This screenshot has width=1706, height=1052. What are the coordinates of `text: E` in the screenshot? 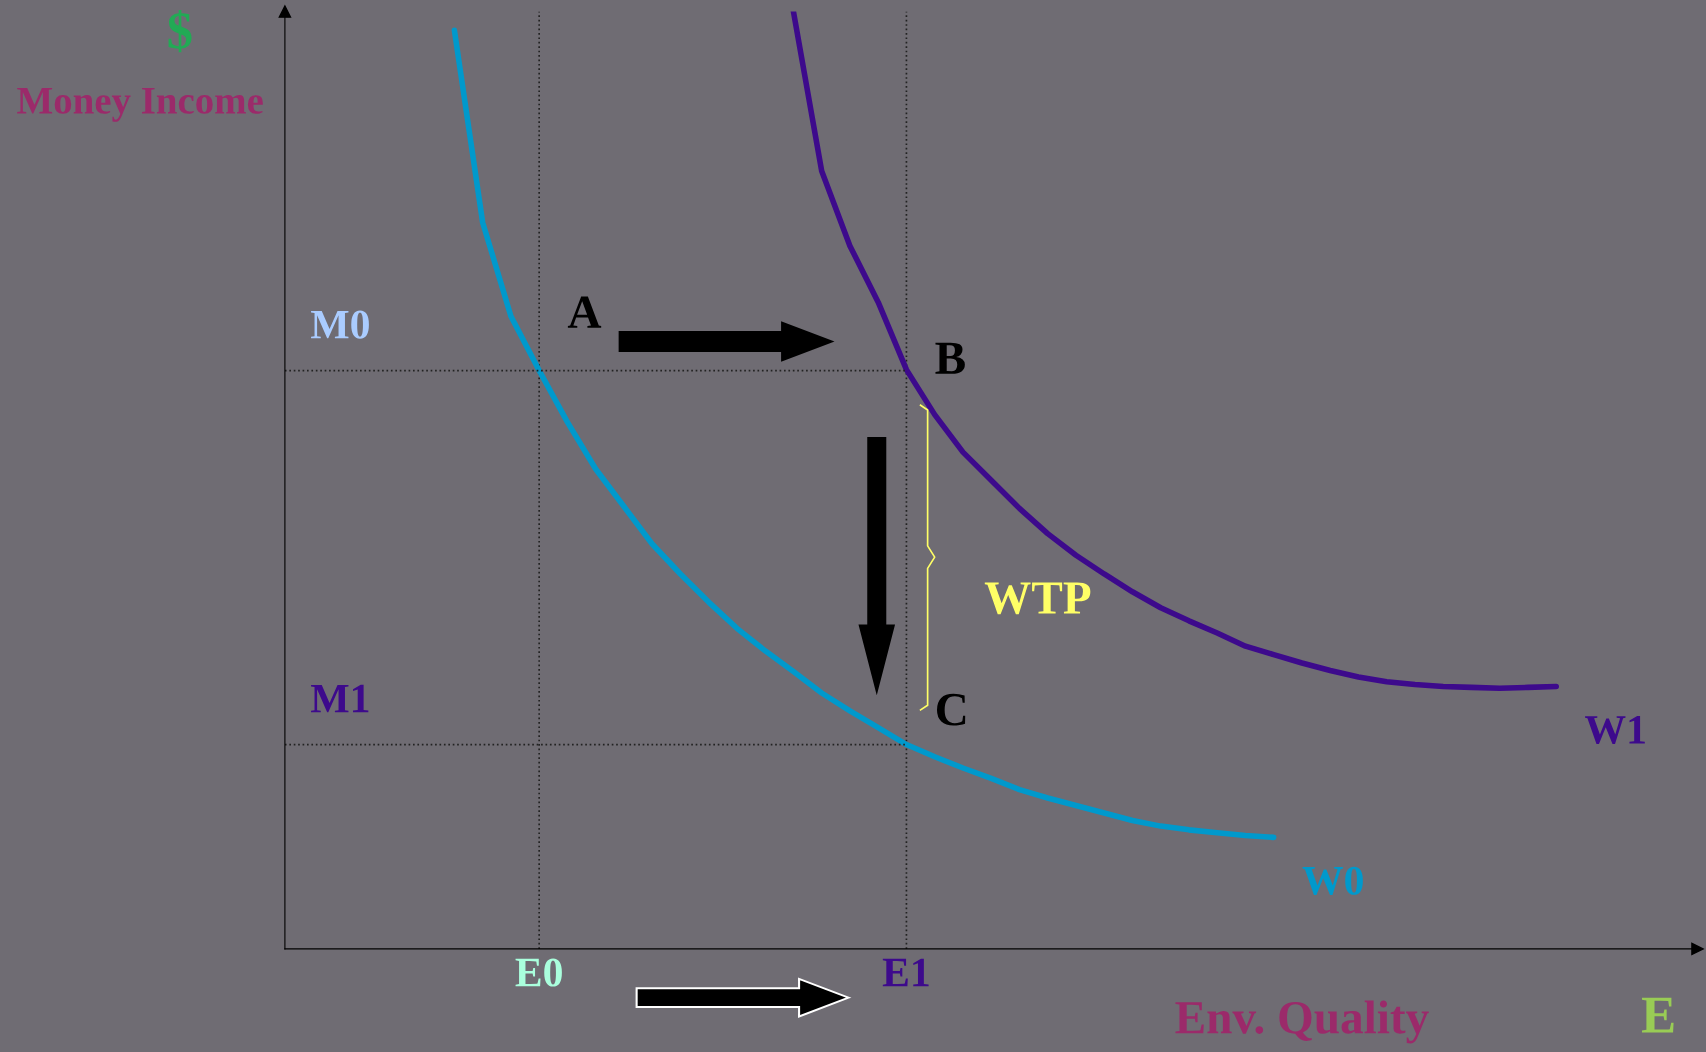 It's located at (1657, 1015).